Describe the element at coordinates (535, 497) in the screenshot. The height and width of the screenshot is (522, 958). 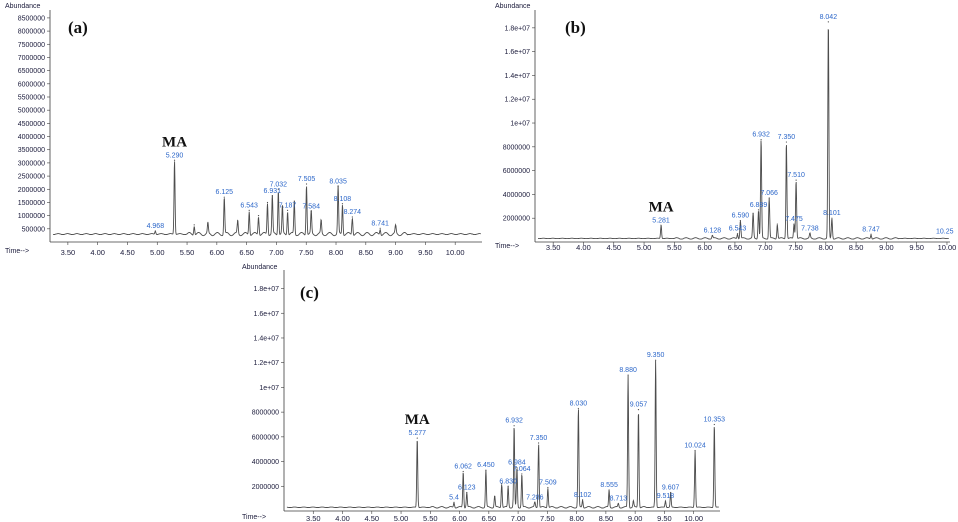
I see `peak-label: 7.286` at that location.